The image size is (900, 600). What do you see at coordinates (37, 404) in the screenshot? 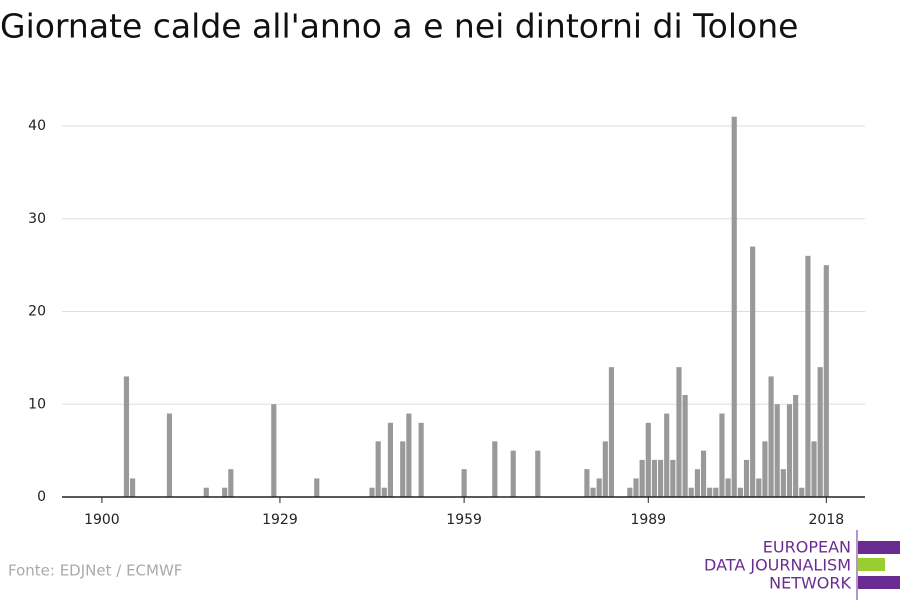
I see `y-tick-label: 10` at bounding box center [37, 404].